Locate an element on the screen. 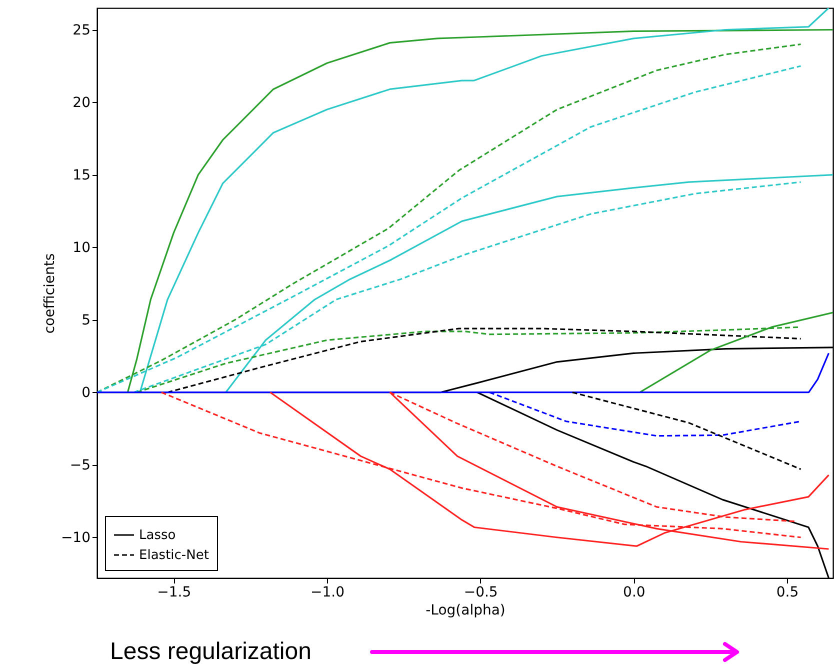  y-tick-label: −10 is located at coordinates (75, 538).